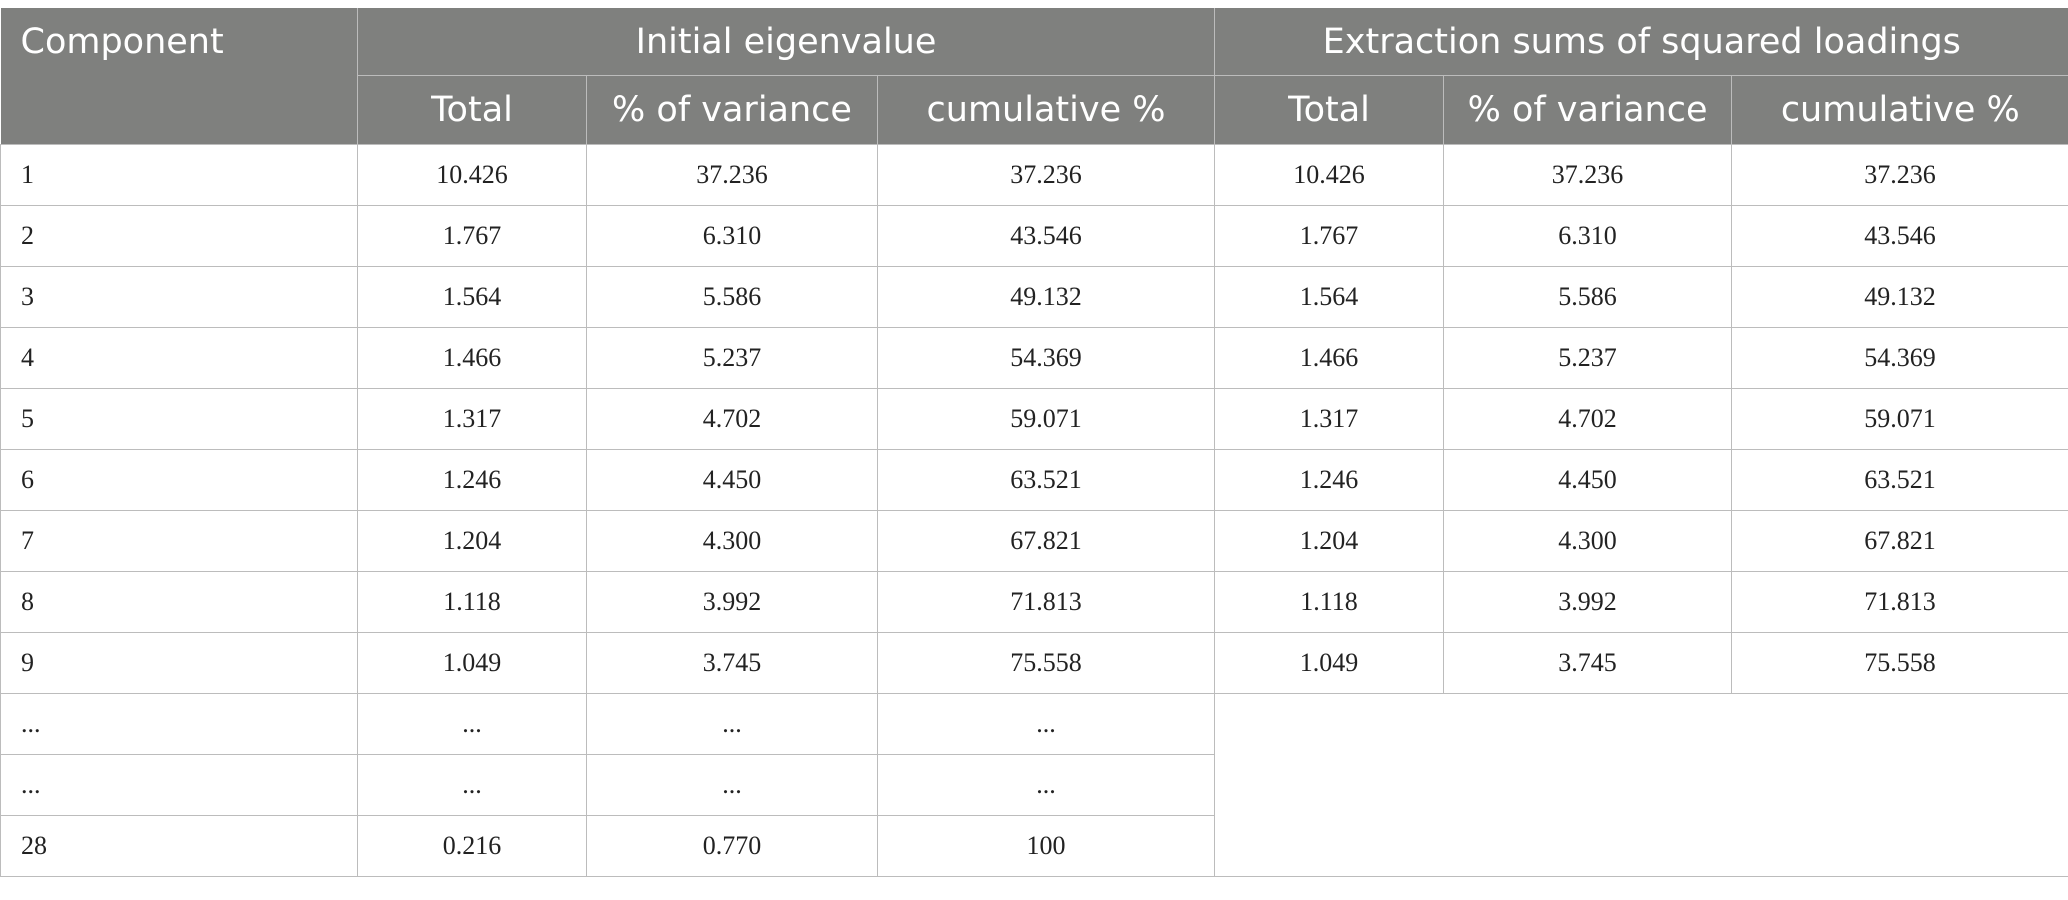 This screenshot has height=900, width=2068. I want to click on table-row: 1 10.426 37.236 37.236 10.426 37.236 37.236, so click(1034, 175).